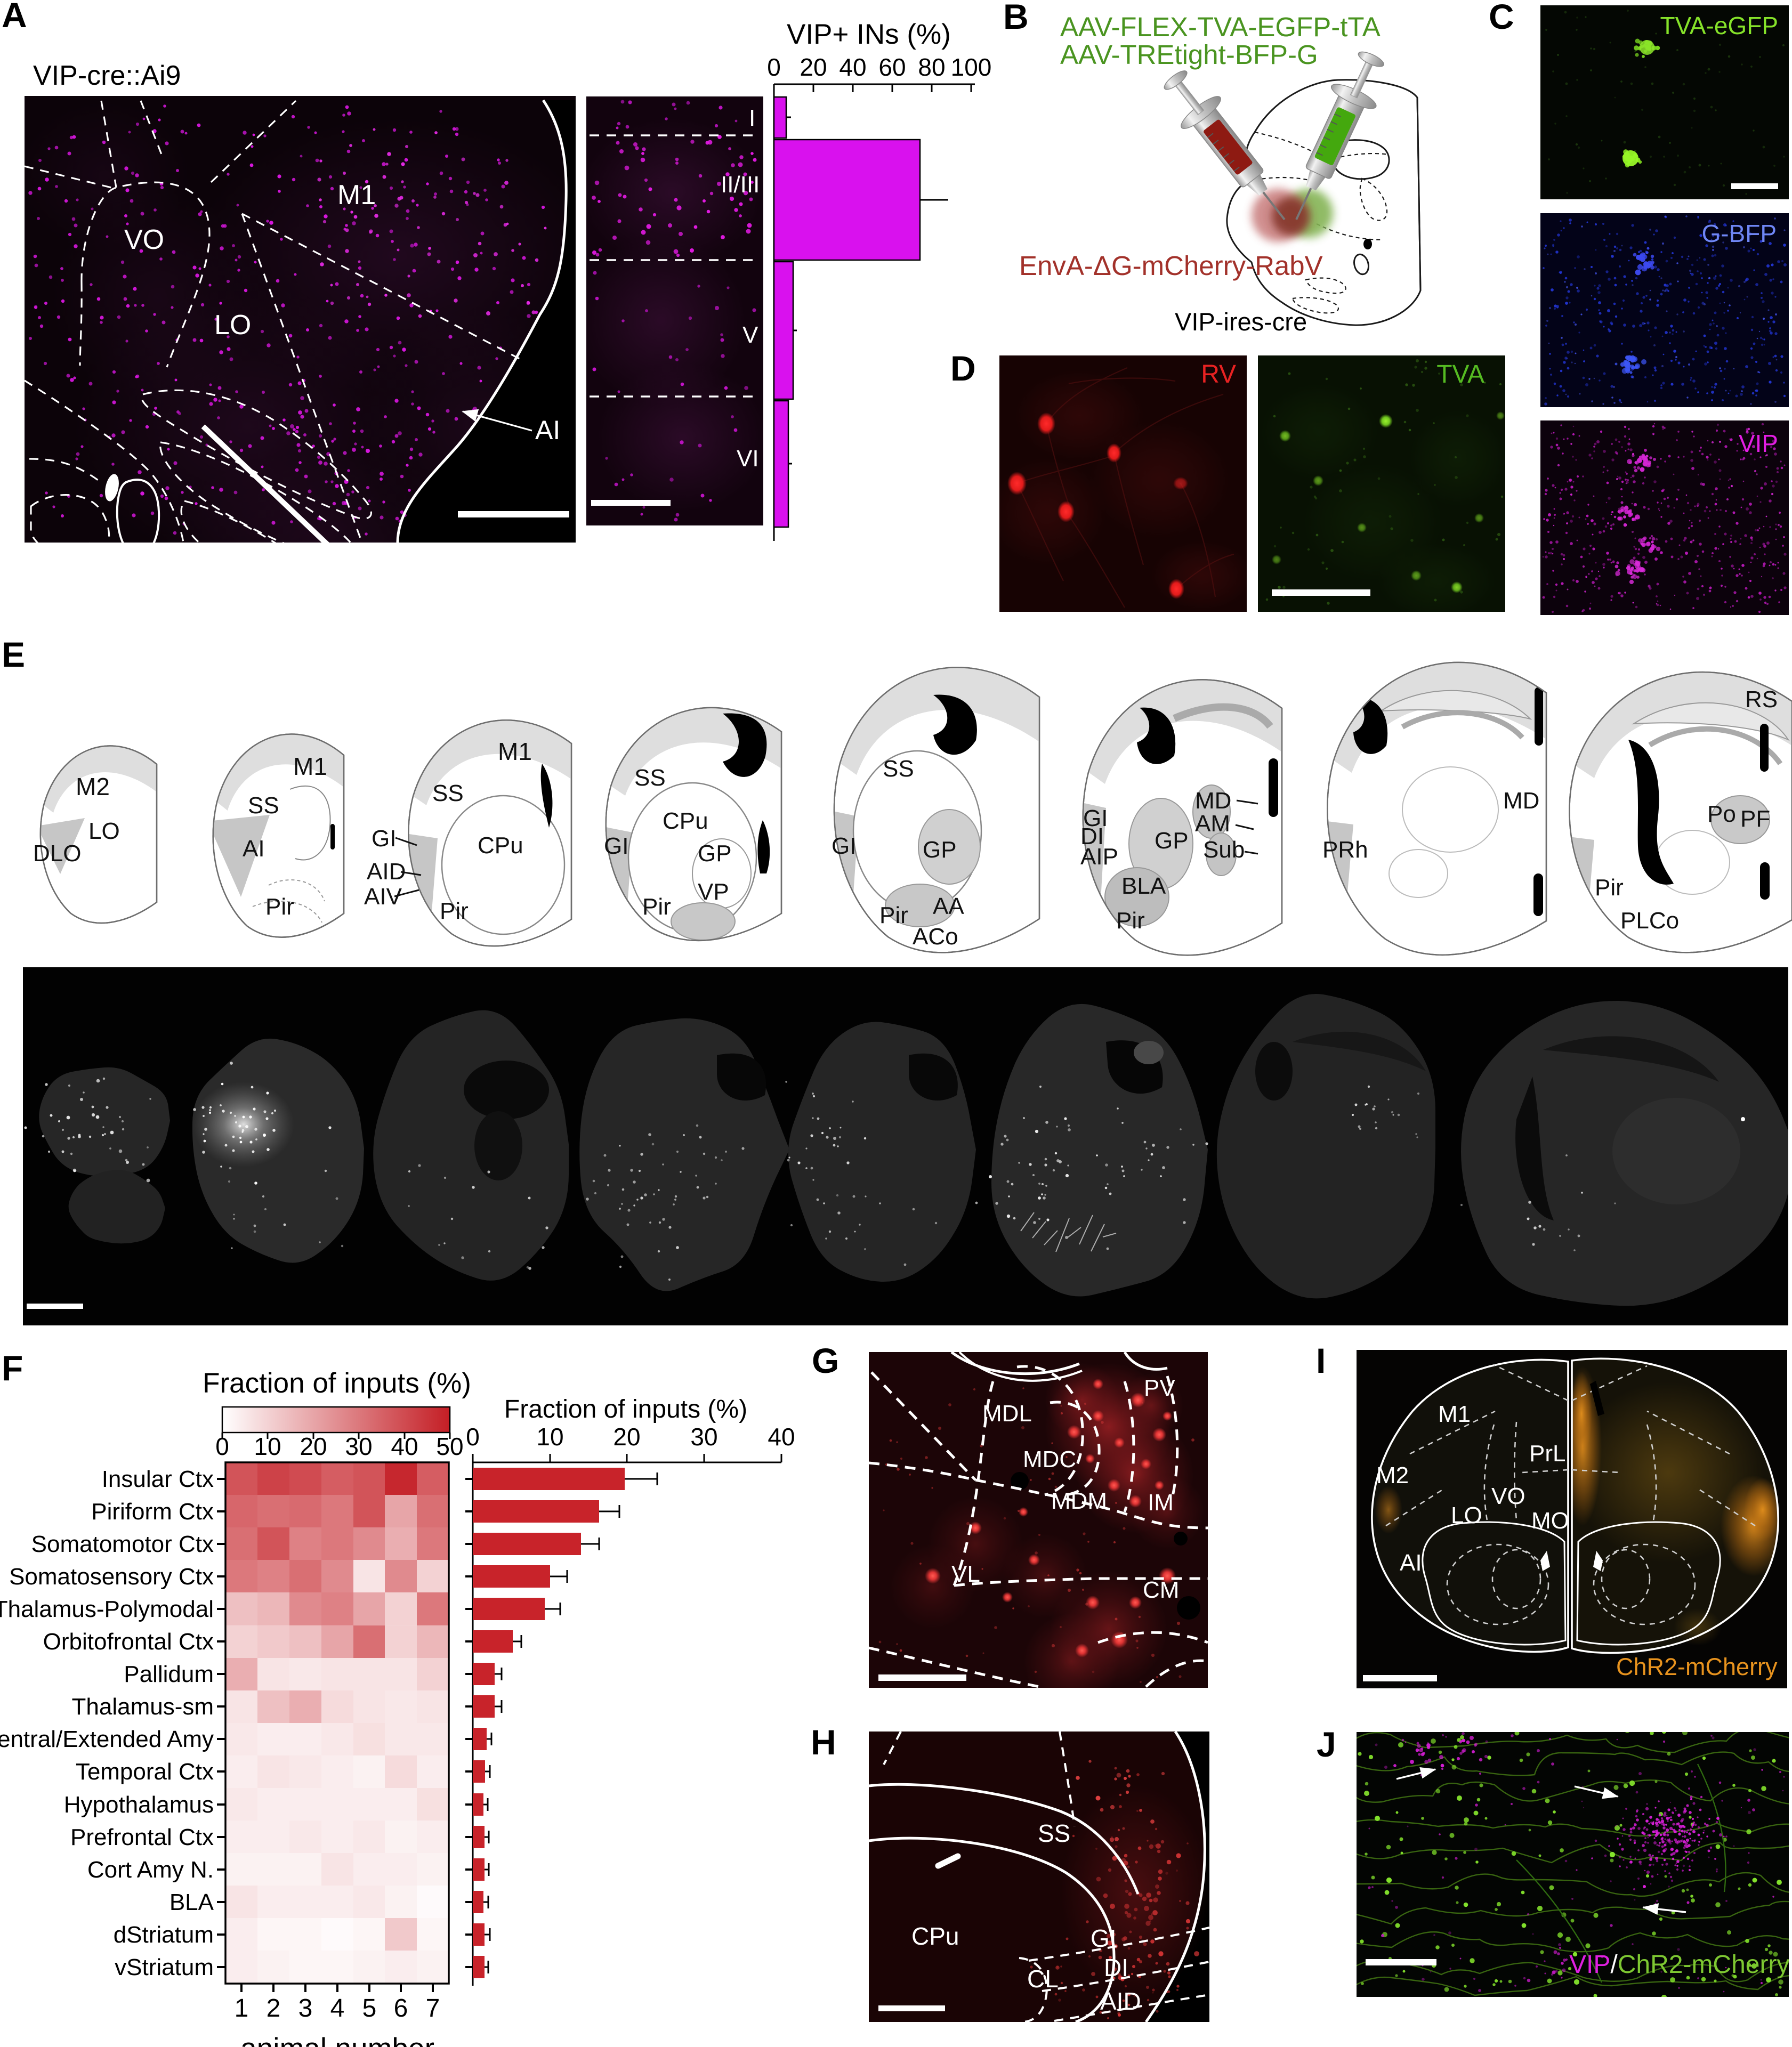  Describe the element at coordinates (1460, 374) in the screenshot. I see `svg-text: TVA` at that location.